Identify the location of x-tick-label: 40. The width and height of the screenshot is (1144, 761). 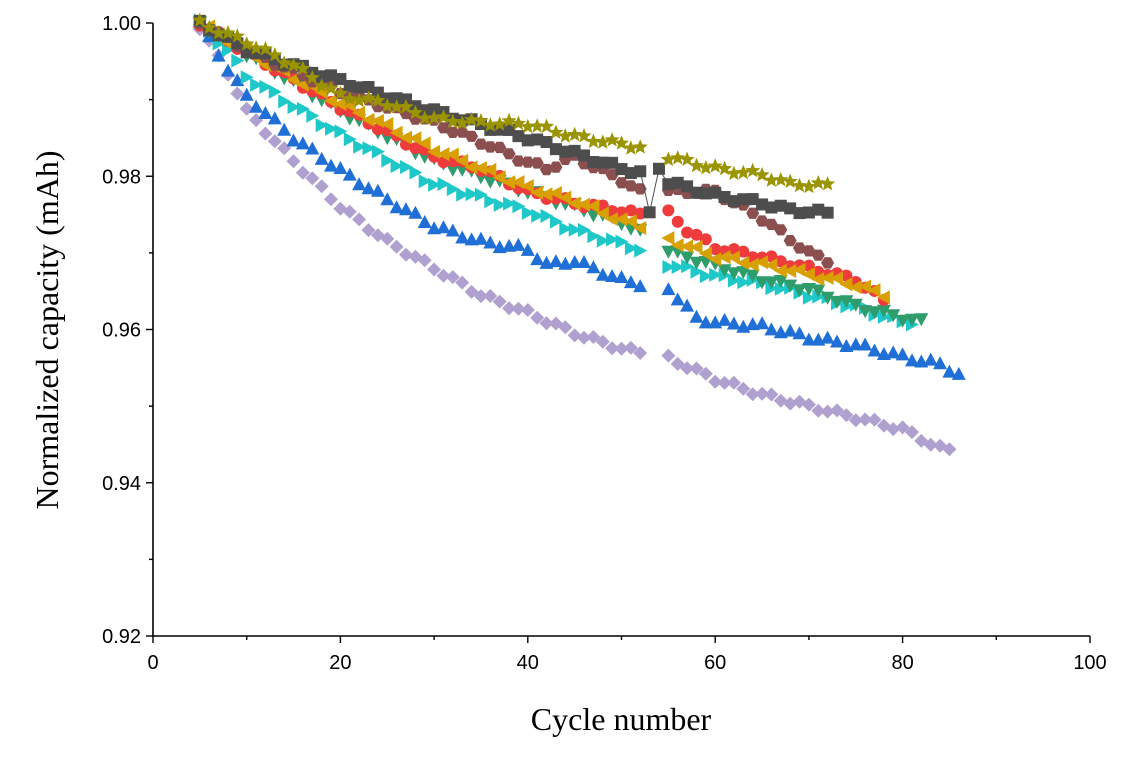
(528, 663).